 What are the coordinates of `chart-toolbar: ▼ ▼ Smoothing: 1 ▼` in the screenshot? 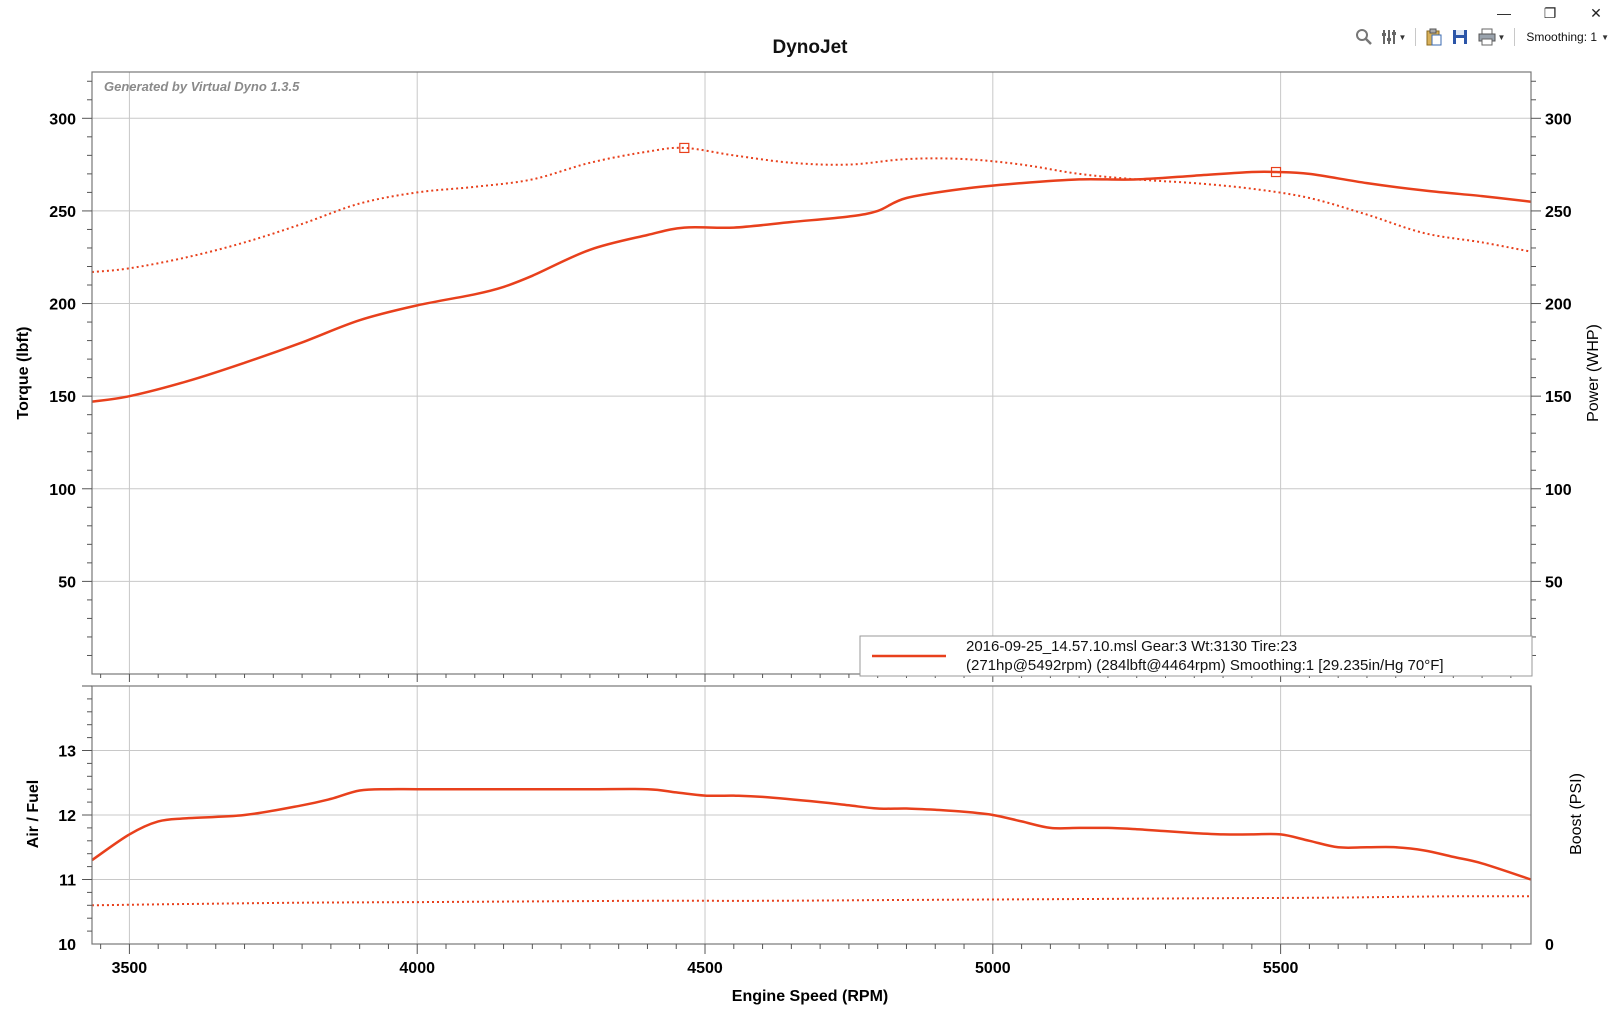 It's located at (1483, 37).